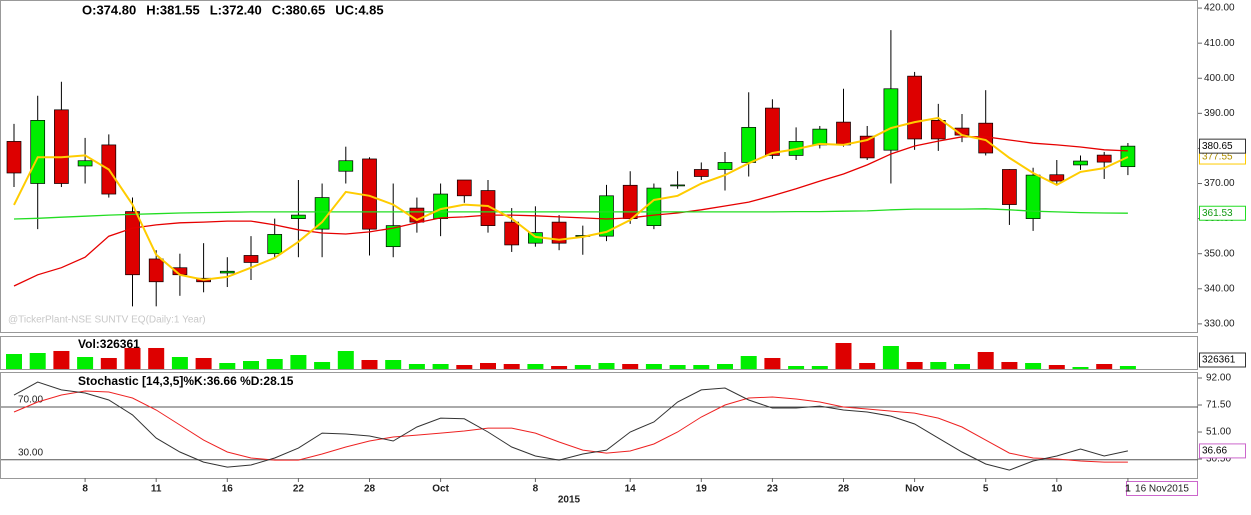 The height and width of the screenshot is (515, 1251). Describe the element at coordinates (1057, 489) in the screenshot. I see `x-tick-label: 10` at that location.